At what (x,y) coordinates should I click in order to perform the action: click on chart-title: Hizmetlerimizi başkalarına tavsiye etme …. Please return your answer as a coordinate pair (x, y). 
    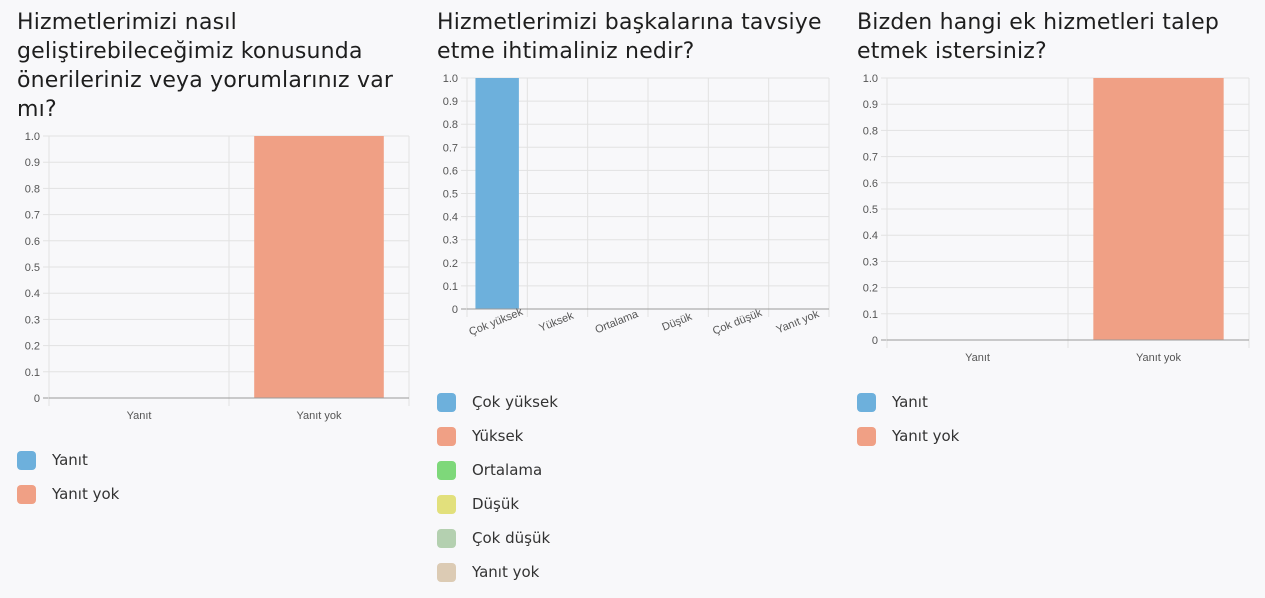
    Looking at the image, I should click on (629, 37).